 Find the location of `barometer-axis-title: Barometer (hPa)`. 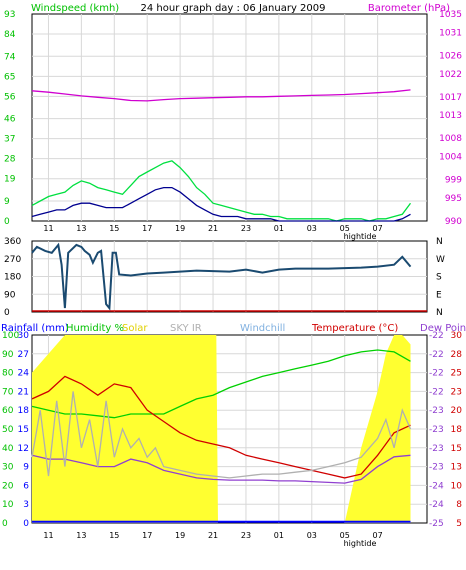

barometer-axis-title: Barometer (hPa) is located at coordinates (409, 8).